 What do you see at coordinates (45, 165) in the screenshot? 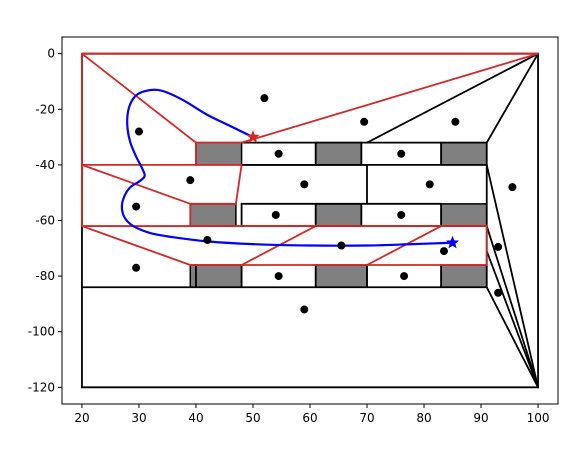
I see `y-tick-label-3: -40` at bounding box center [45, 165].